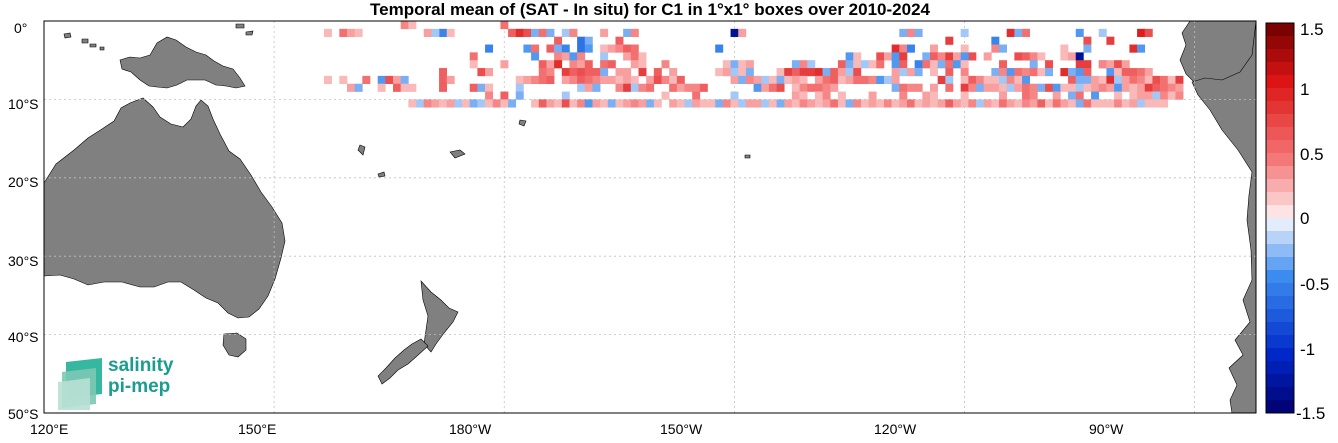  Describe the element at coordinates (1223, 217) in the screenshot. I see `south-america-coast` at that location.